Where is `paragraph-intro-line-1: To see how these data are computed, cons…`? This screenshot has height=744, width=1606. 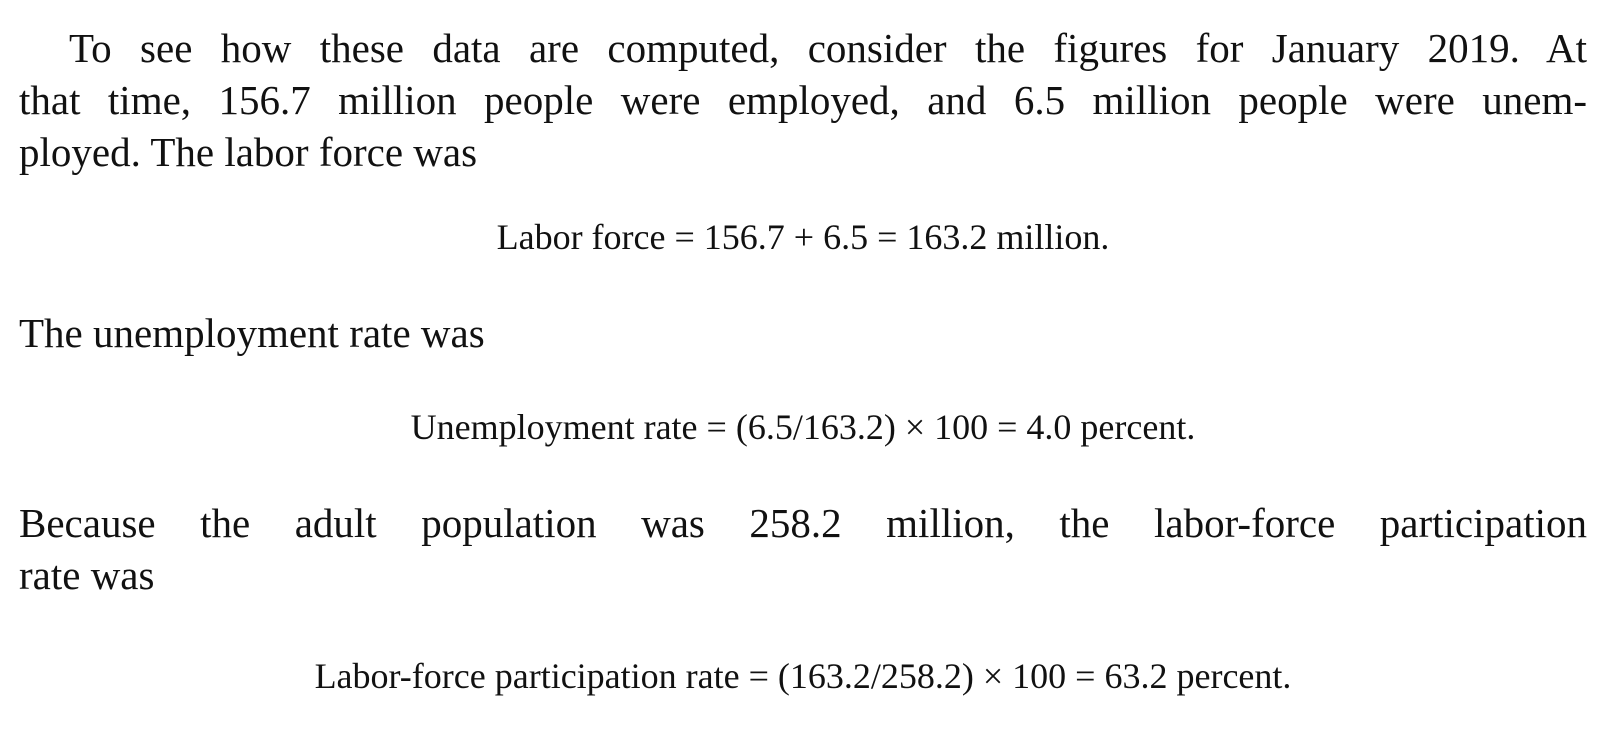
paragraph-intro-line-1: To see how these data are computed, cons… is located at coordinates (828, 48).